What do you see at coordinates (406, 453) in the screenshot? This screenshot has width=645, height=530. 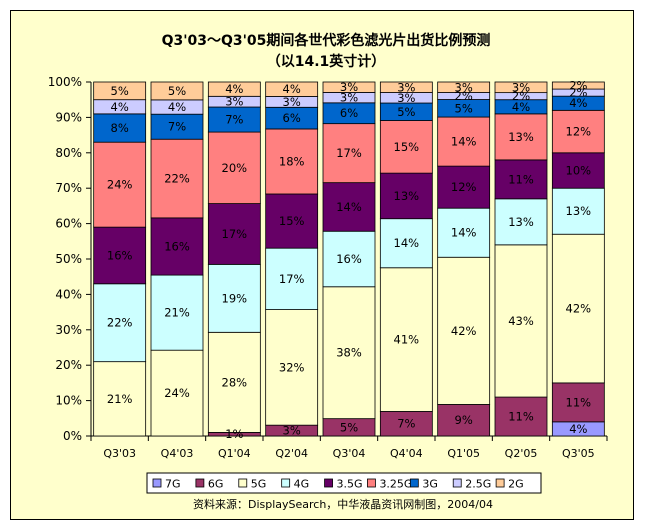 I see `x-tick-label: Q4'04` at bounding box center [406, 453].